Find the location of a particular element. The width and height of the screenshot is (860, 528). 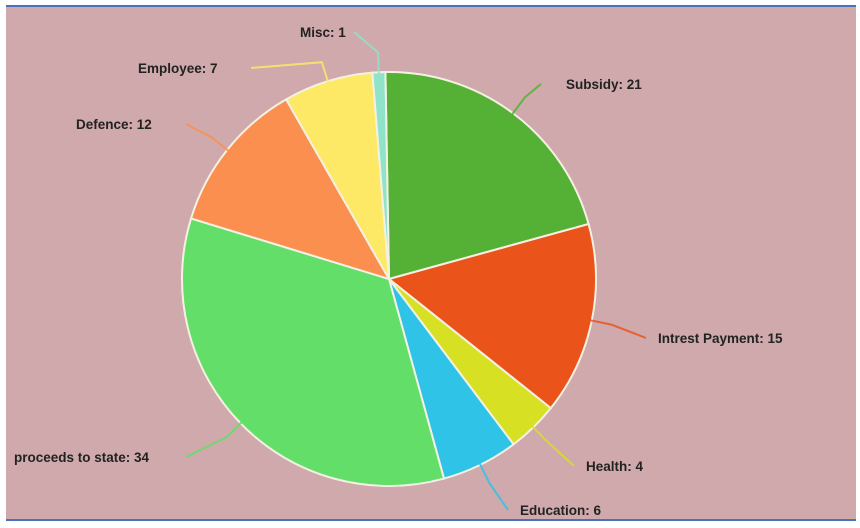

leader-line-employee is located at coordinates (290, 72).